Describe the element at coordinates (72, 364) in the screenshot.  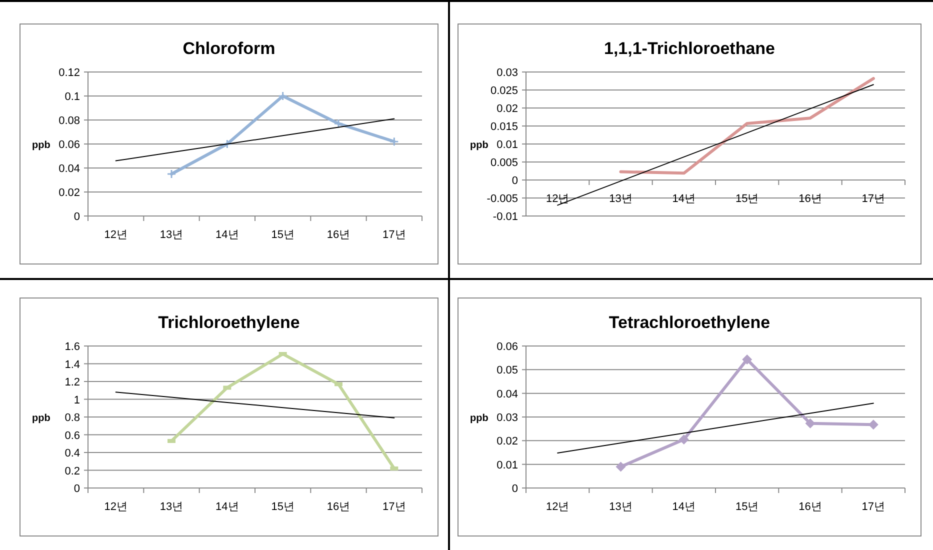
I see `y-tick-label: 1.4` at that location.